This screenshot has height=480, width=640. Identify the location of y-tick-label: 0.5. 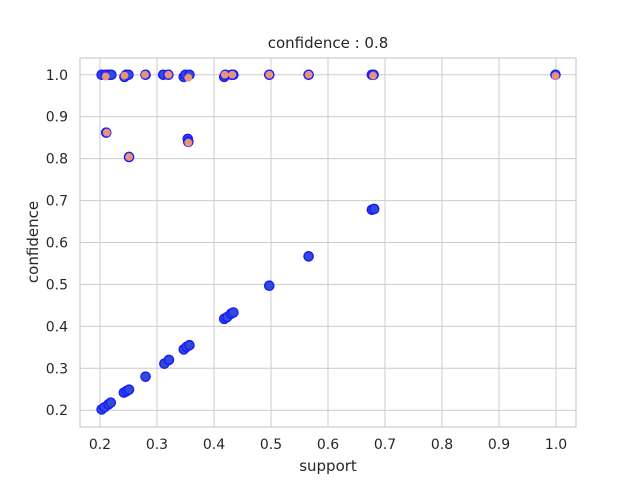
(57, 285).